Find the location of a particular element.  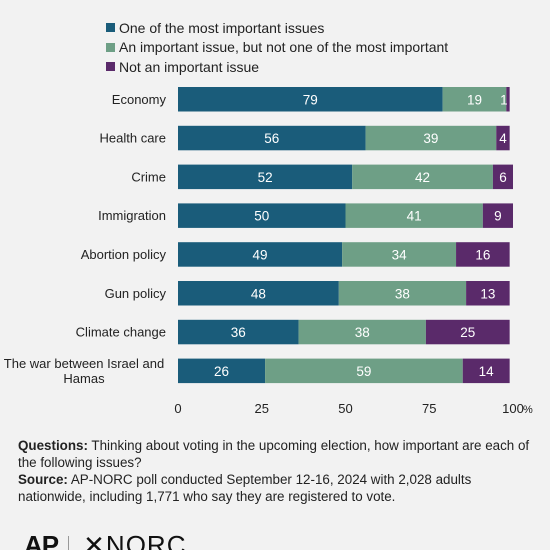

x-tick-label: 0 is located at coordinates (177, 408).